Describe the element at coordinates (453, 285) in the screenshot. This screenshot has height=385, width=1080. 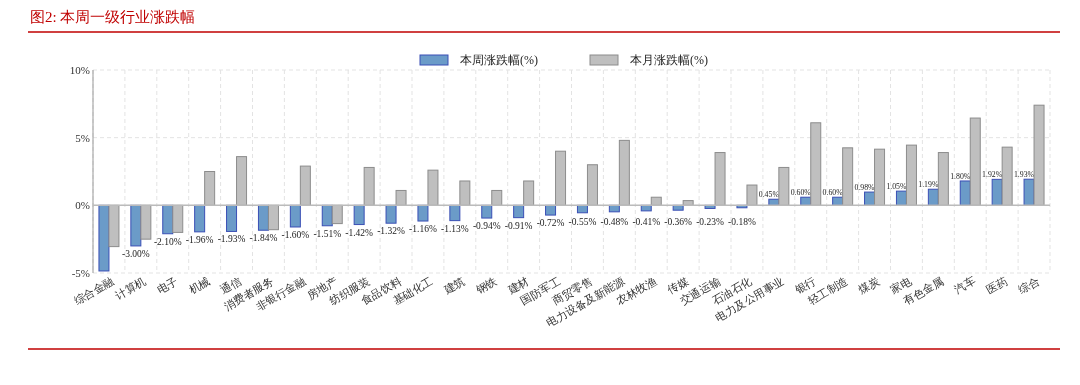
I see `x-tick-label: 建筑` at that location.